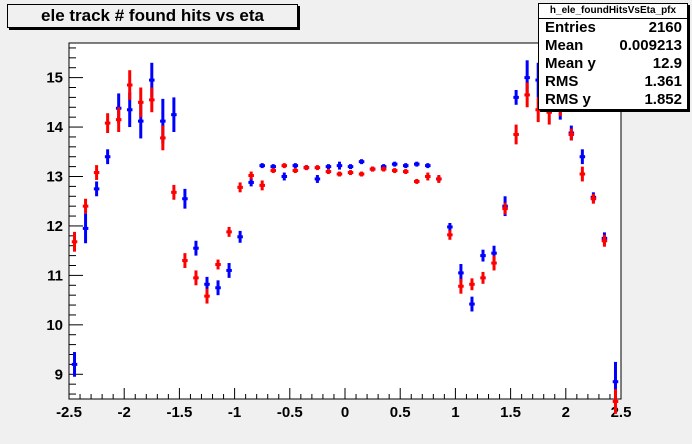  I want to click on stats-value: 2160, so click(665, 27).